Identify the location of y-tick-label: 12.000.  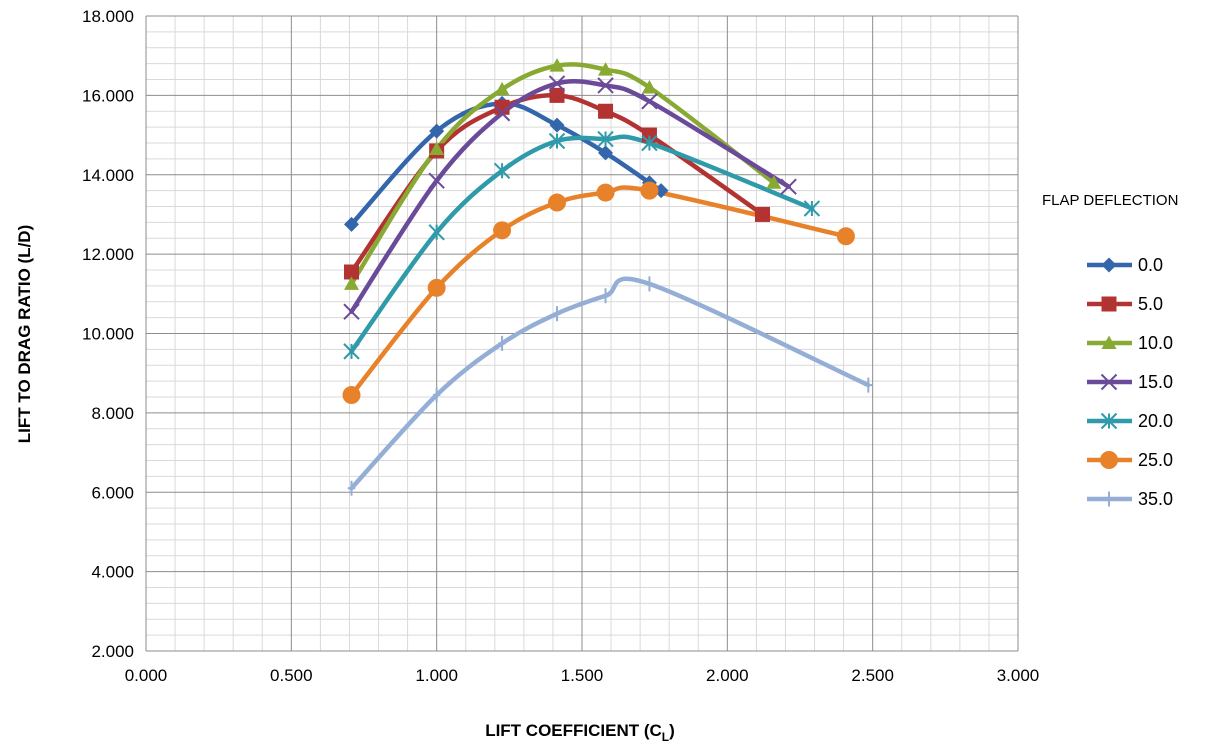
(108, 254).